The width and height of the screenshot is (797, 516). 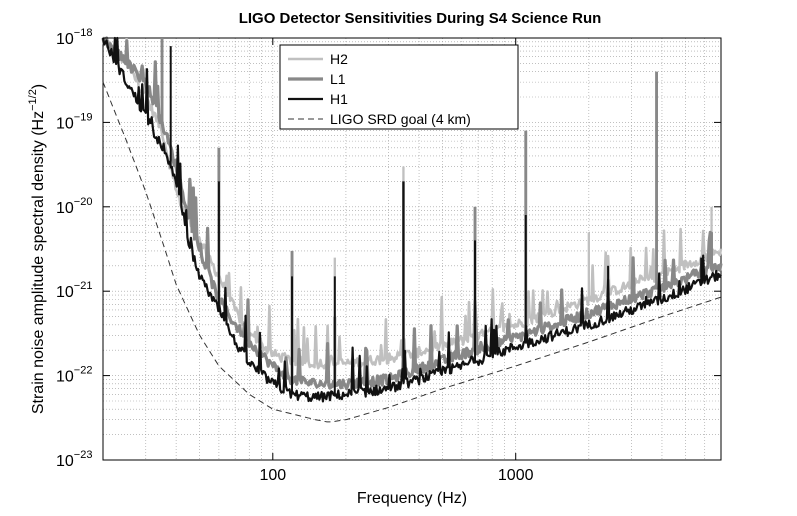 What do you see at coordinates (74, 37) in the screenshot?
I see `y-tick-label: 10−18` at bounding box center [74, 37].